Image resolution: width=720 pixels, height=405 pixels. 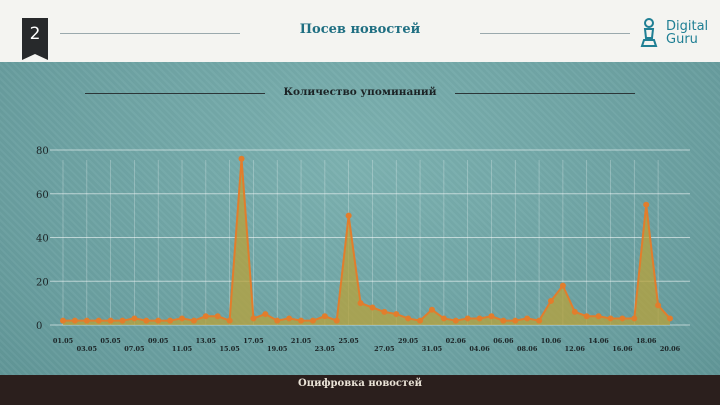 What do you see at coordinates (87, 349) in the screenshot?
I see `x-tick-label: 03.05` at bounding box center [87, 349].